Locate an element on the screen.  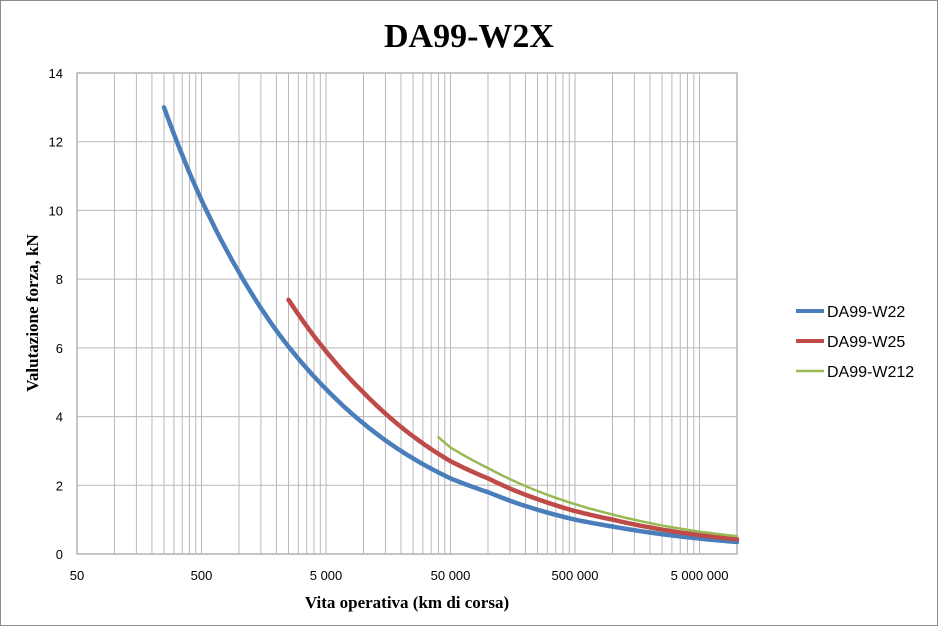
legend-item-3: DA99-W212 is located at coordinates (855, 372).